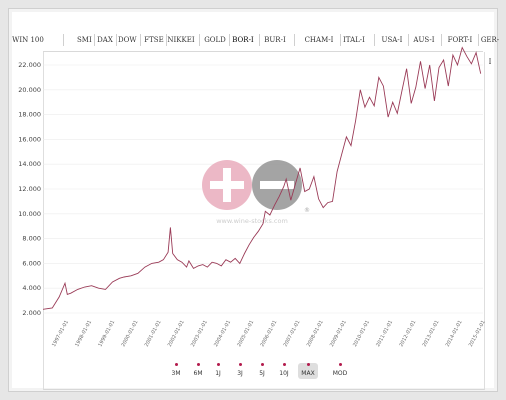  What do you see at coordinates (460, 40) in the screenshot?
I see `tab-fort-i: FORT-I` at bounding box center [460, 40].